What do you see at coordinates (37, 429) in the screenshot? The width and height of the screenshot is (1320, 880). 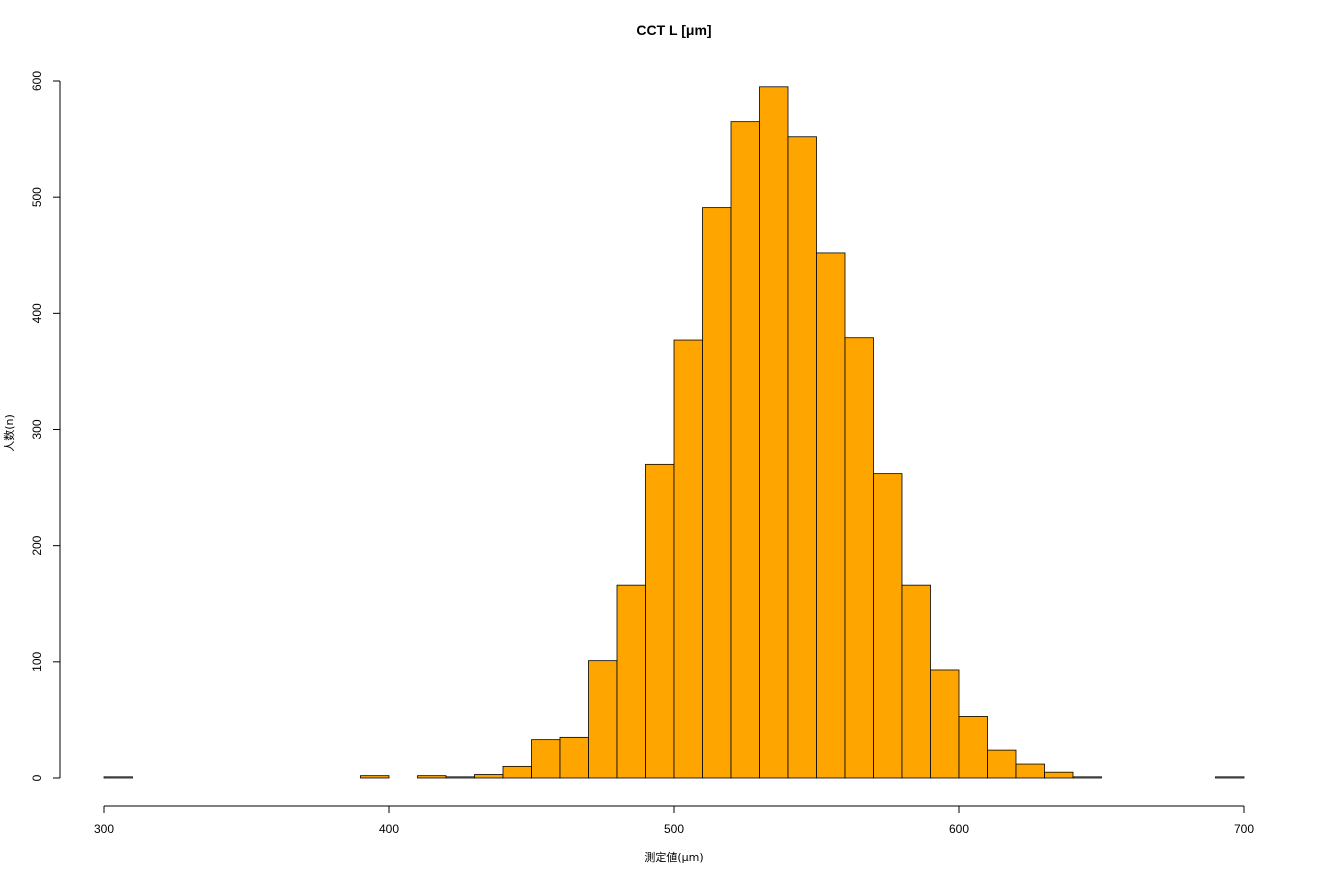 I see `y-tick-label: 300` at bounding box center [37, 429].